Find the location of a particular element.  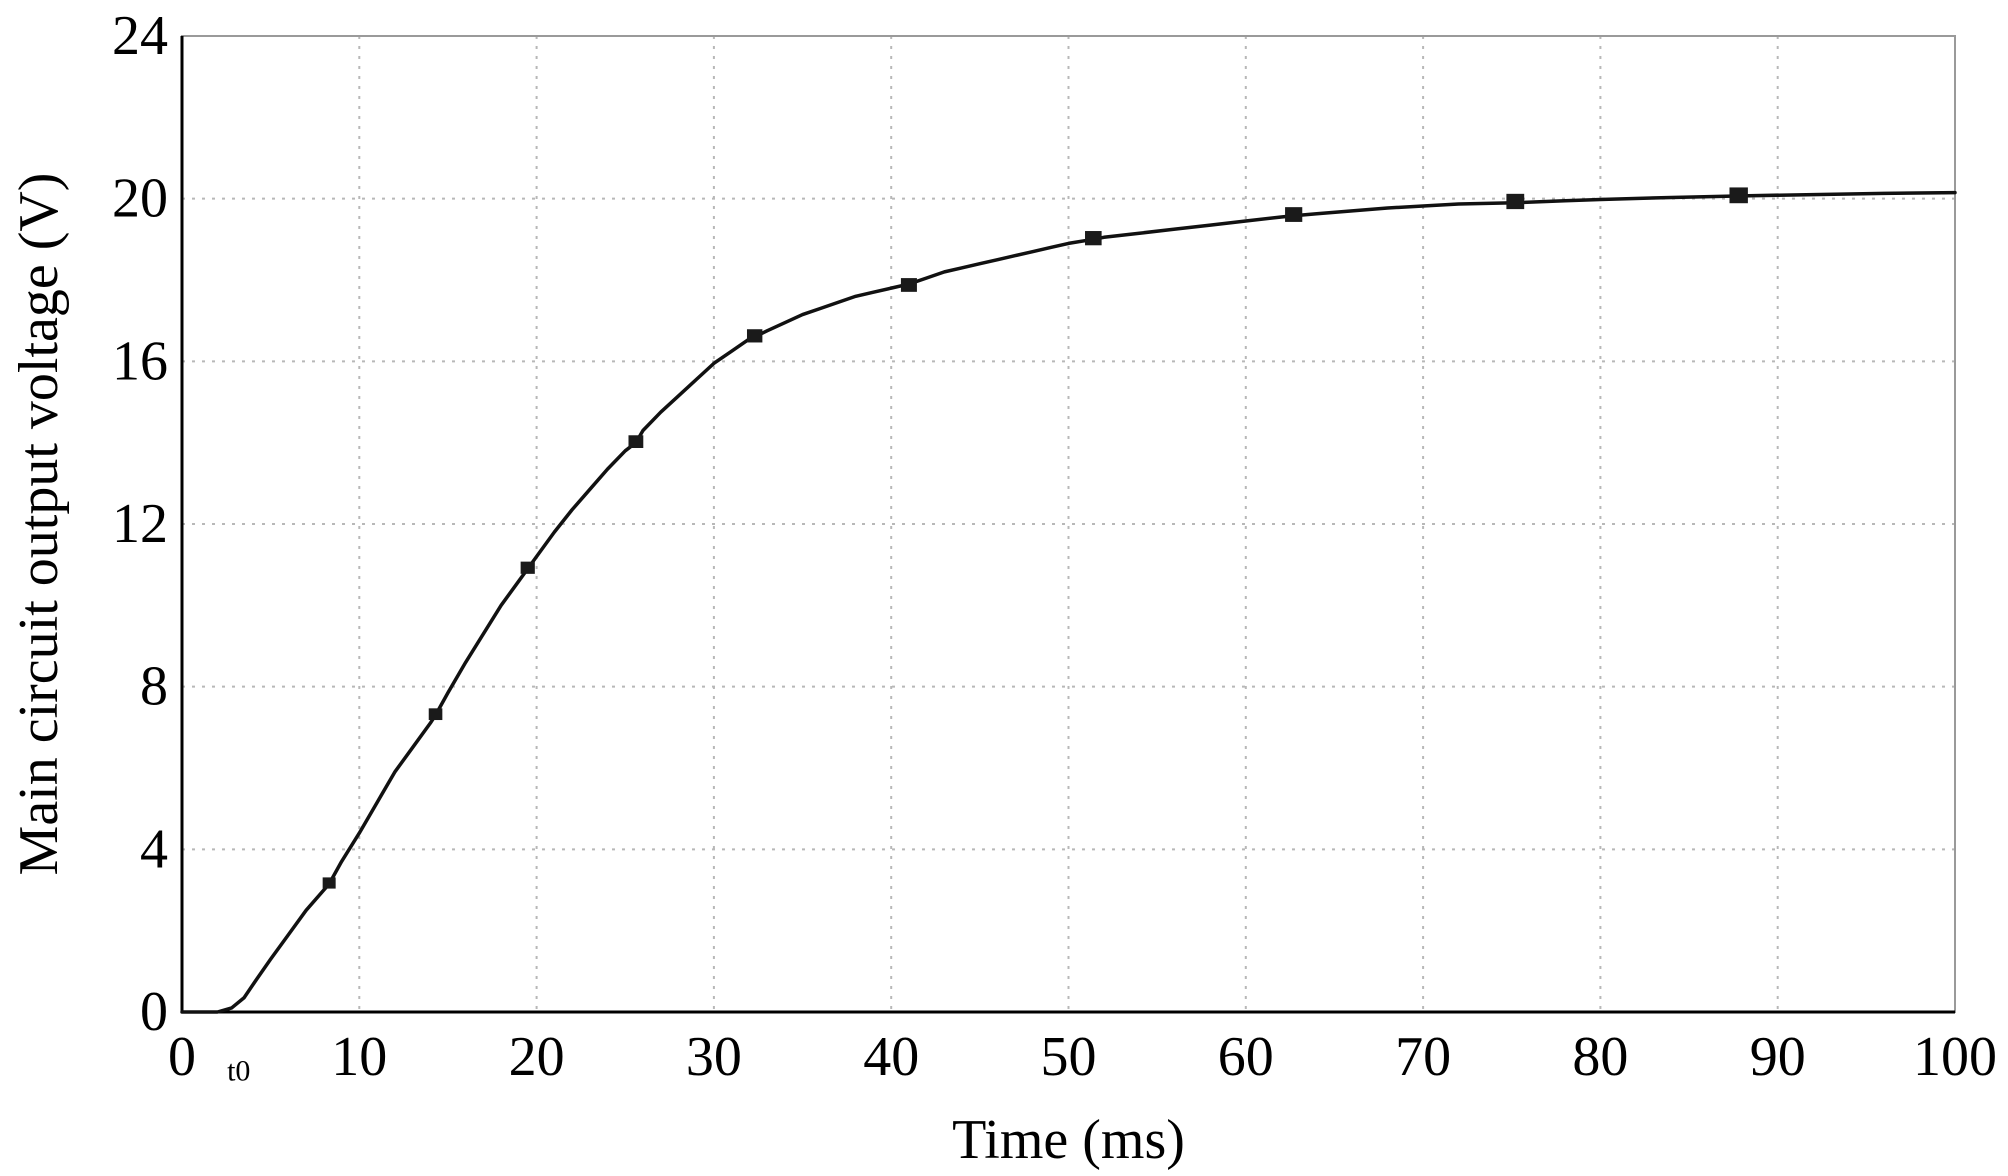

x-tick-label-90: 90 is located at coordinates (1778, 1057).